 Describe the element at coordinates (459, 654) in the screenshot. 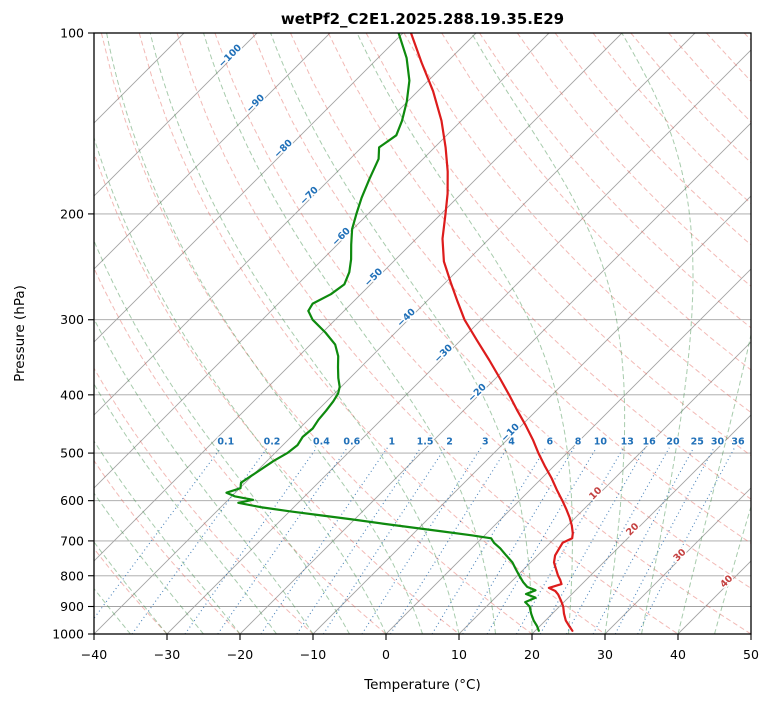

I see `x-tick-label: 10` at that location.